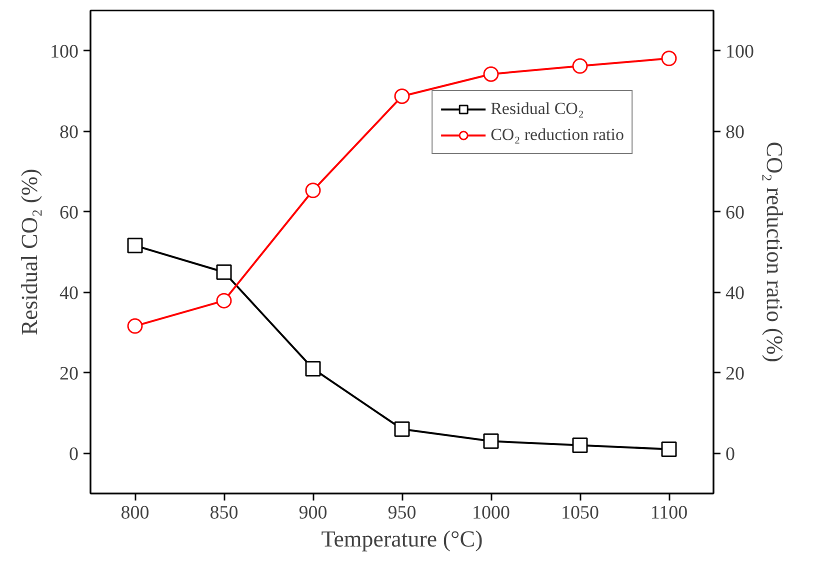 This screenshot has height=563, width=813. I want to click on y-tick-label: 60, so click(69, 213).